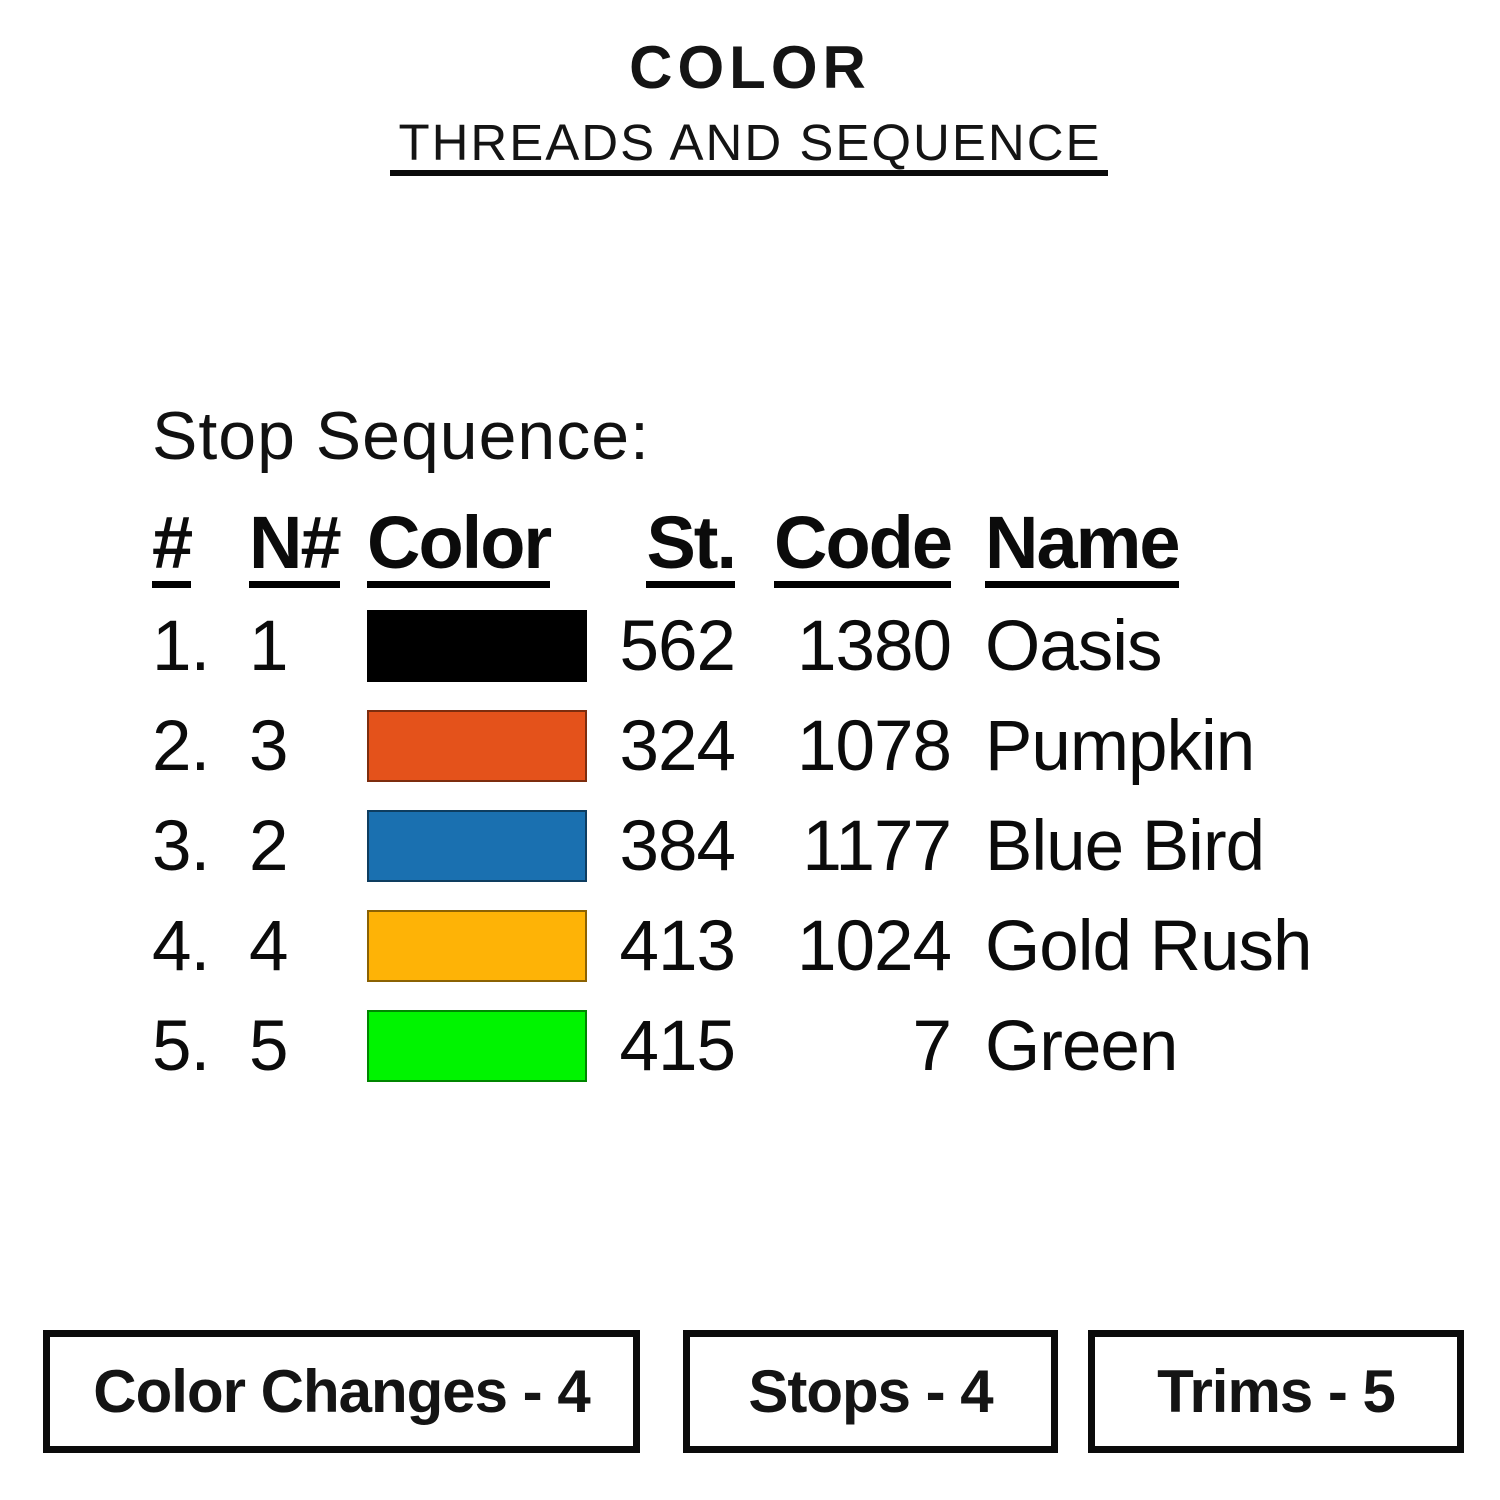 The height and width of the screenshot is (1500, 1500). What do you see at coordinates (269, 746) in the screenshot?
I see `row-needle: 3` at bounding box center [269, 746].